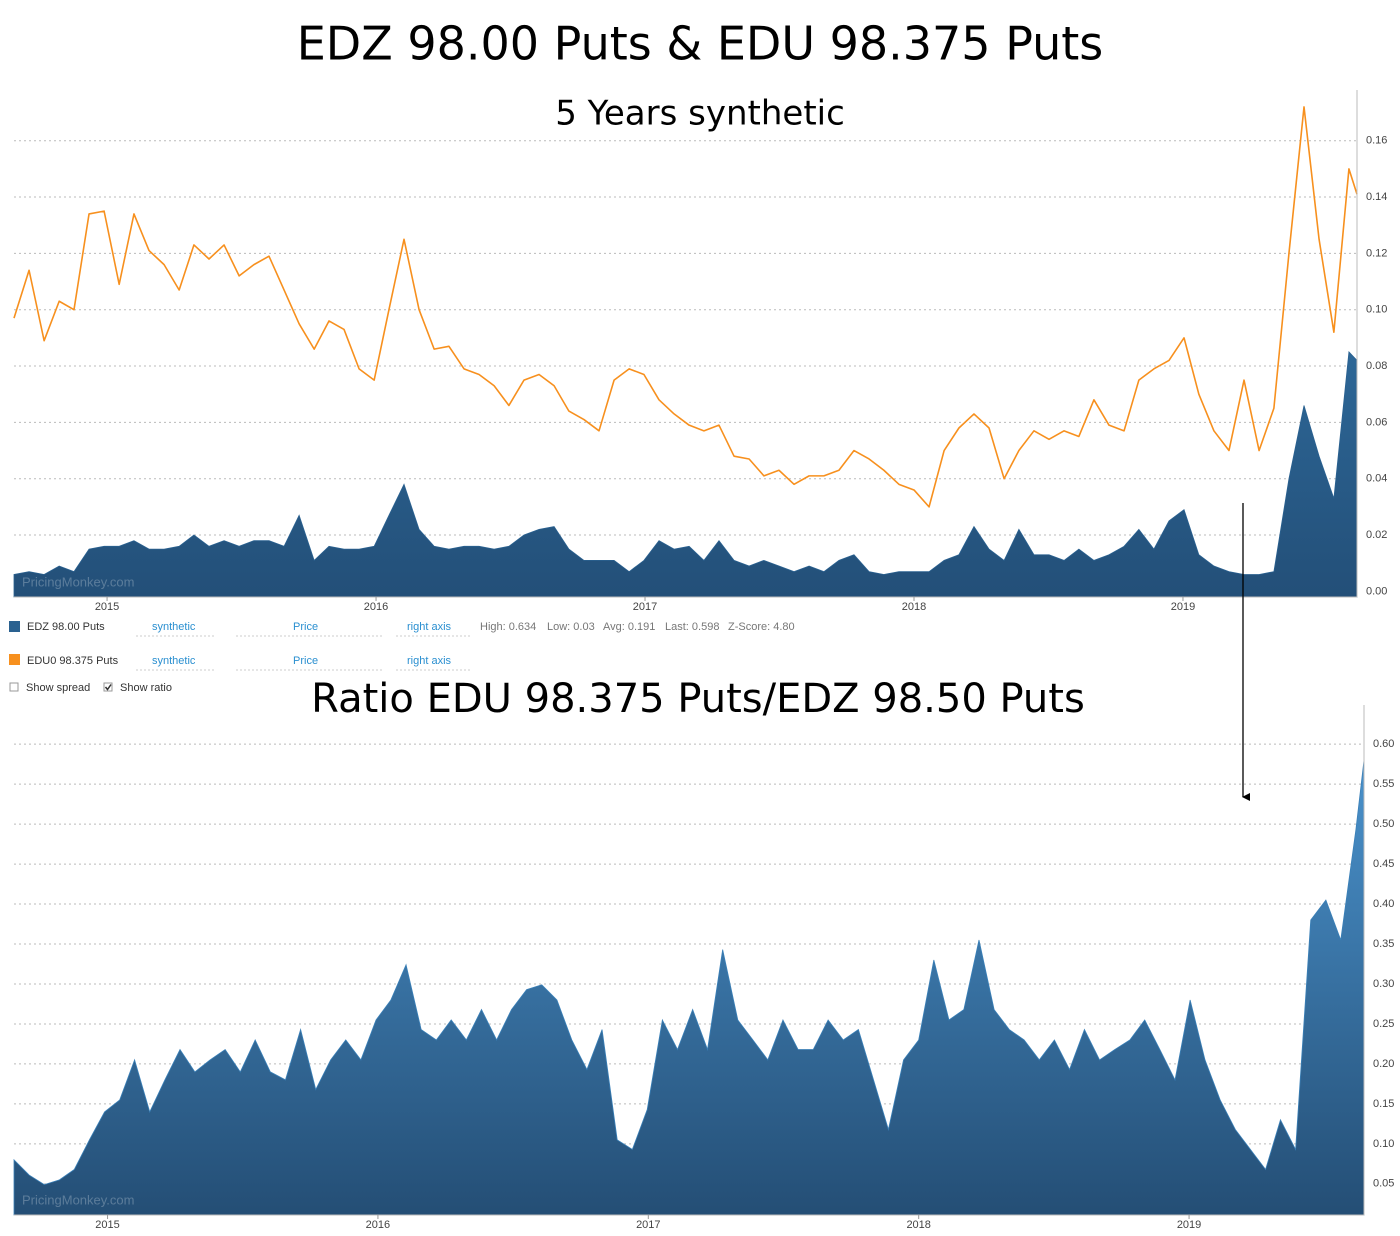 The width and height of the screenshot is (1400, 1236). What do you see at coordinates (1383, 864) in the screenshot?
I see `y-tick-label: 0.45` at bounding box center [1383, 864].